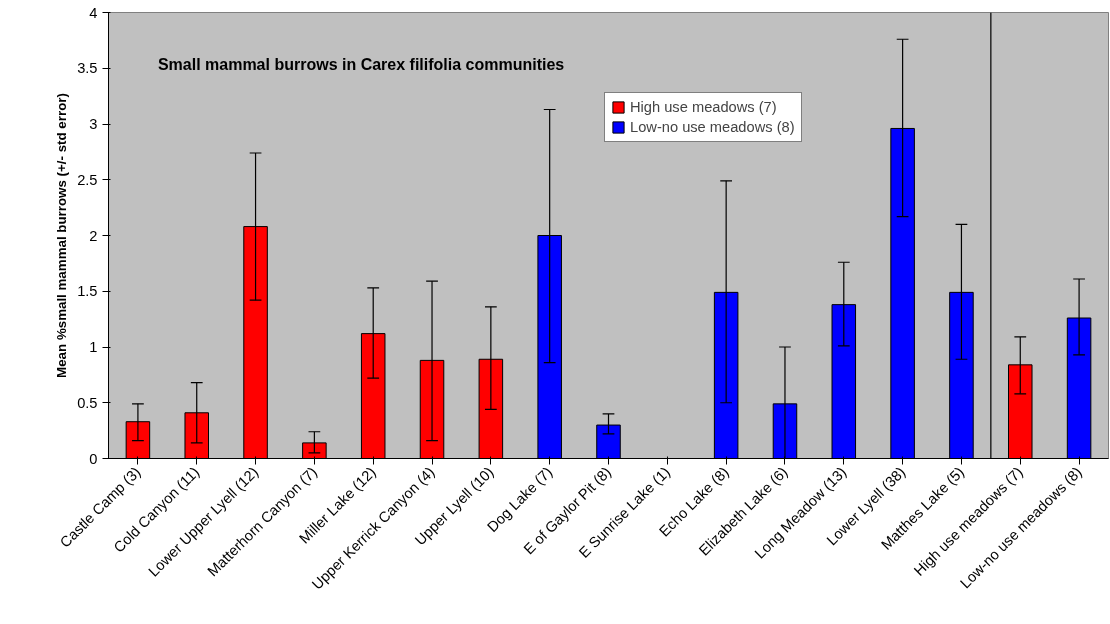 This screenshot has width=1110, height=624. Describe the element at coordinates (87, 402) in the screenshot. I see `y-tick-label: 0.5` at that location.